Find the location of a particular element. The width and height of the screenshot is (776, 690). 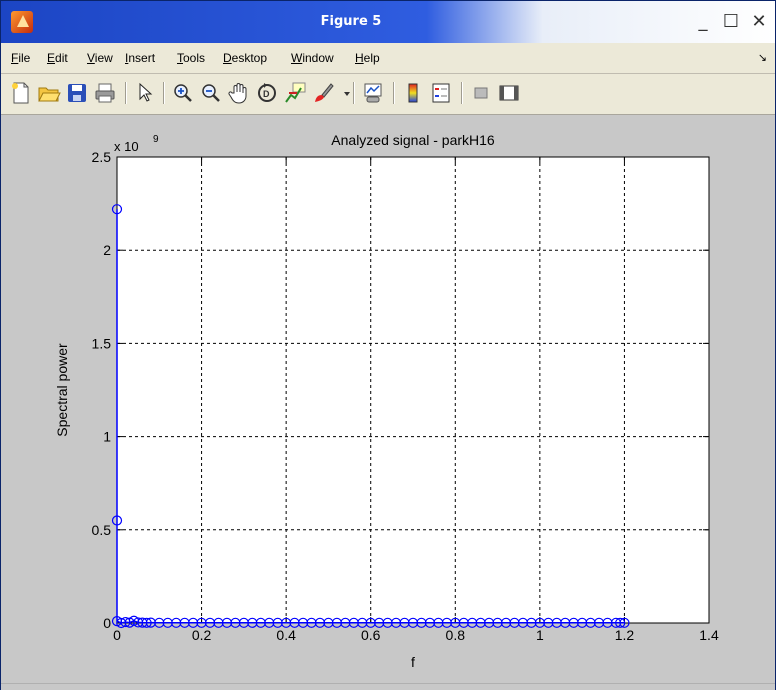

window-title: Figure 5 is located at coordinates (351, 21).